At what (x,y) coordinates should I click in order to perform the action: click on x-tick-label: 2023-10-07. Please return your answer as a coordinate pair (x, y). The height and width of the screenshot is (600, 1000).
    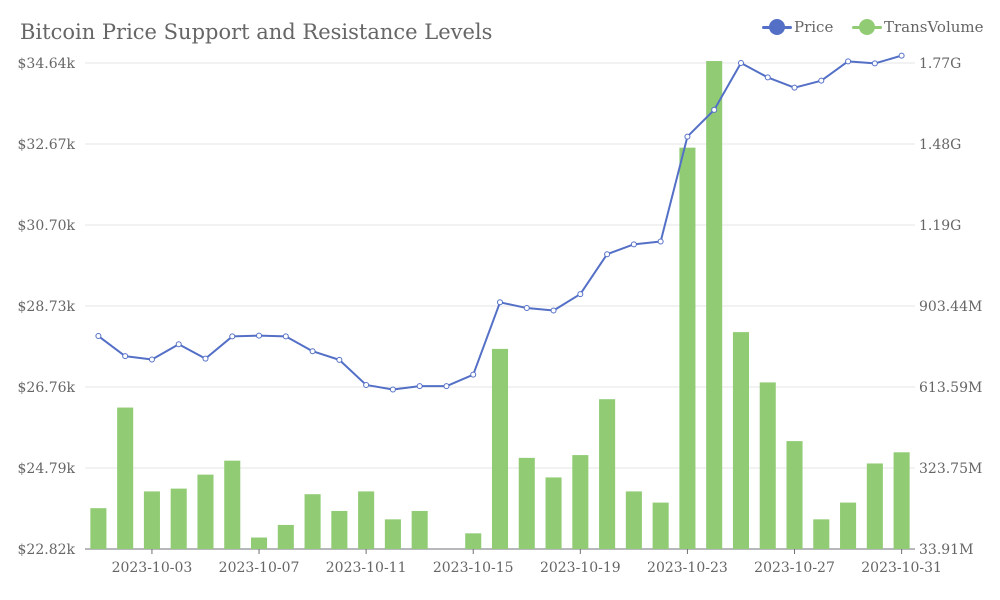
    Looking at the image, I should click on (259, 568).